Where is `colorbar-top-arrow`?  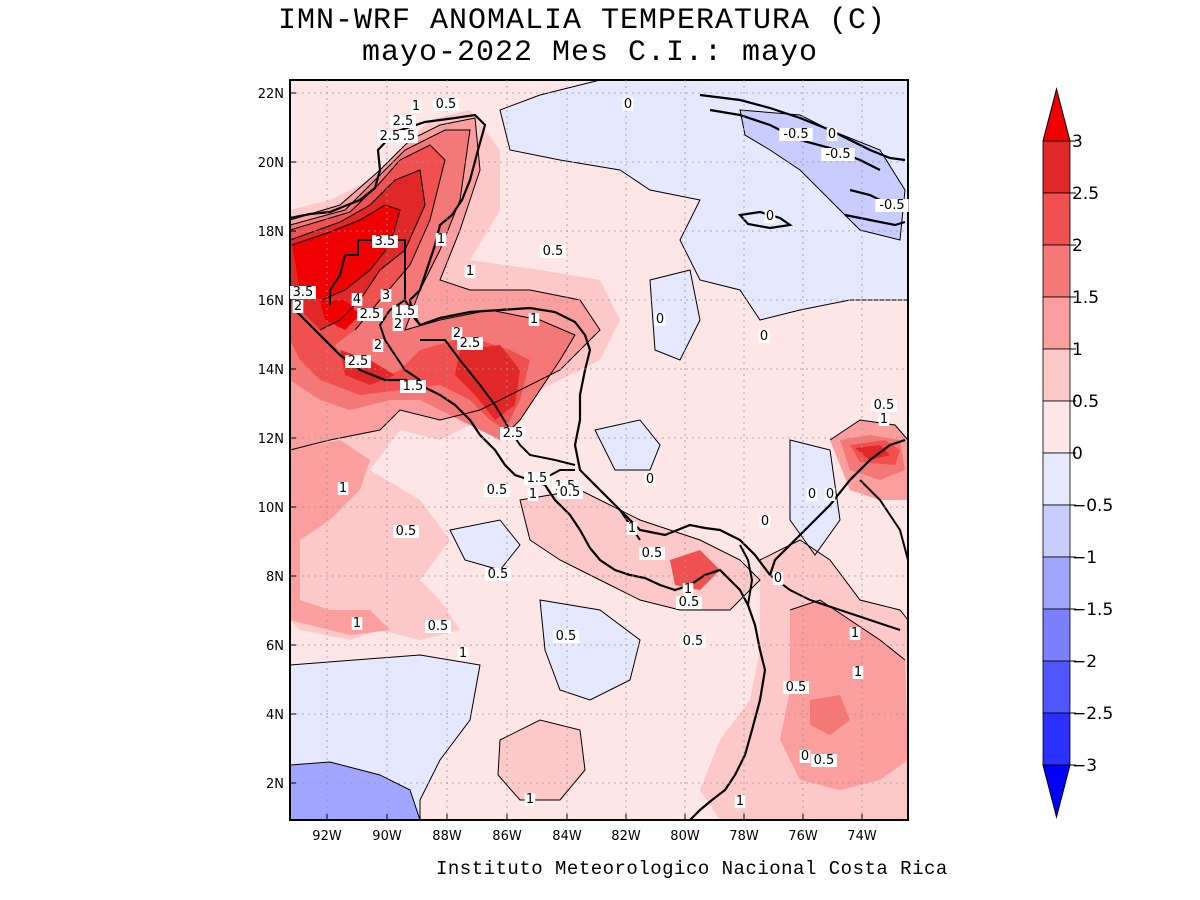
colorbar-top-arrow is located at coordinates (1056, 114).